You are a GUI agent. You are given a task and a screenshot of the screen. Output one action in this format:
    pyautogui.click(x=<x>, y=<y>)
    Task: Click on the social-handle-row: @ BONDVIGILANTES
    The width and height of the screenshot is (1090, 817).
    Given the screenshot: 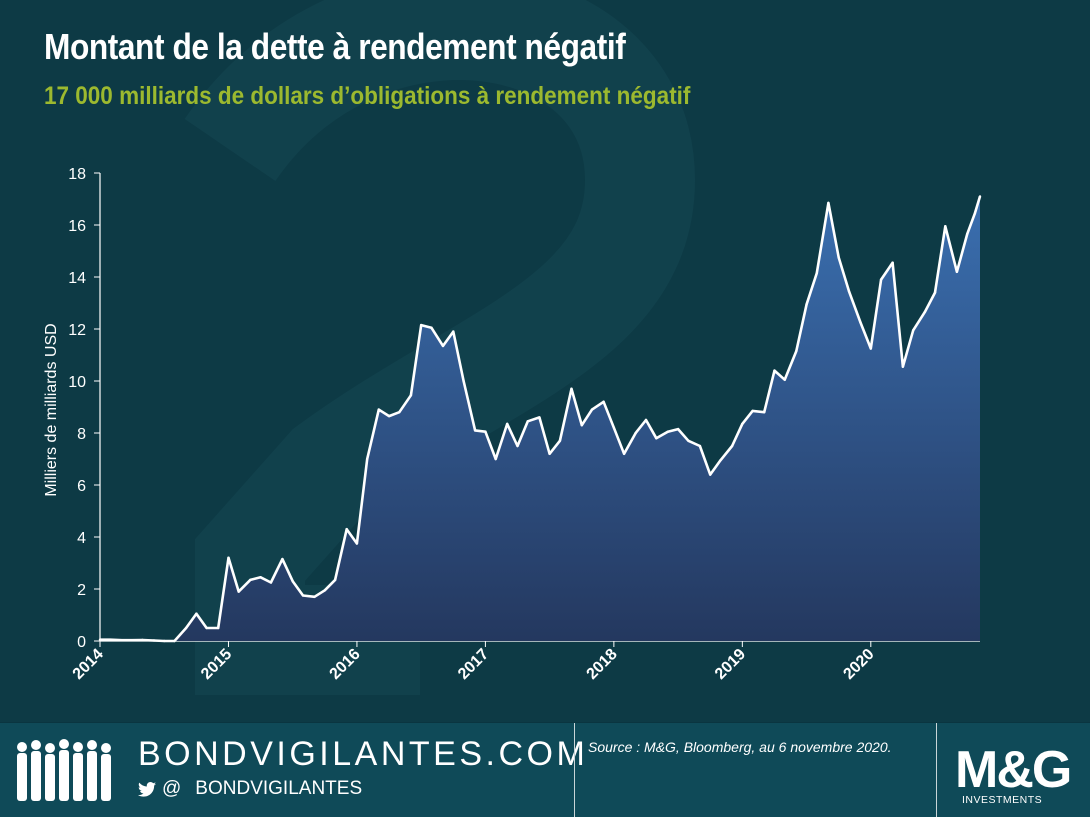 What is the action you would take?
    pyautogui.click(x=250, y=789)
    